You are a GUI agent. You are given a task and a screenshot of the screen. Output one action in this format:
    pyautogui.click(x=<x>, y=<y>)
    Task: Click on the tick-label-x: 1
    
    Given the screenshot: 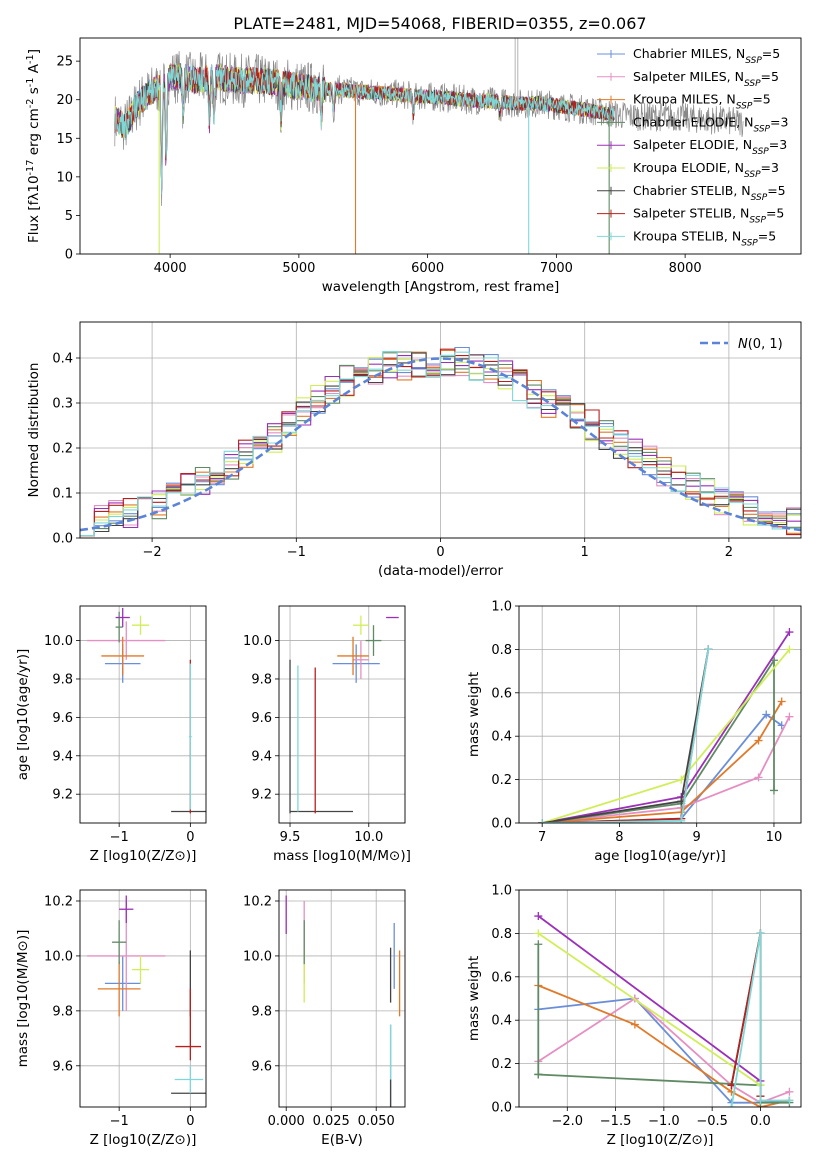 What is the action you would take?
    pyautogui.click(x=585, y=552)
    